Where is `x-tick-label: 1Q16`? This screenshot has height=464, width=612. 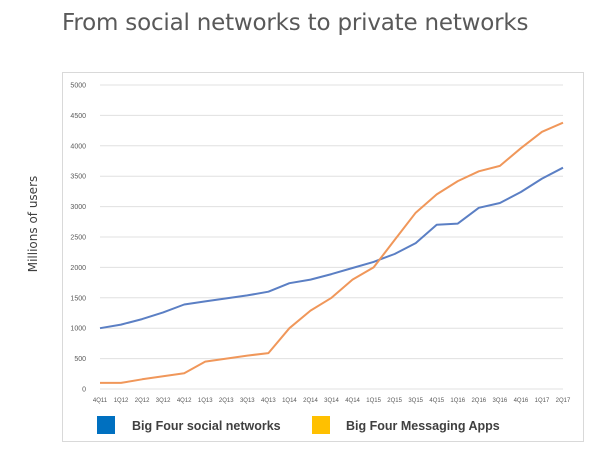
x-tick-label: 1Q16 is located at coordinates (457, 401).